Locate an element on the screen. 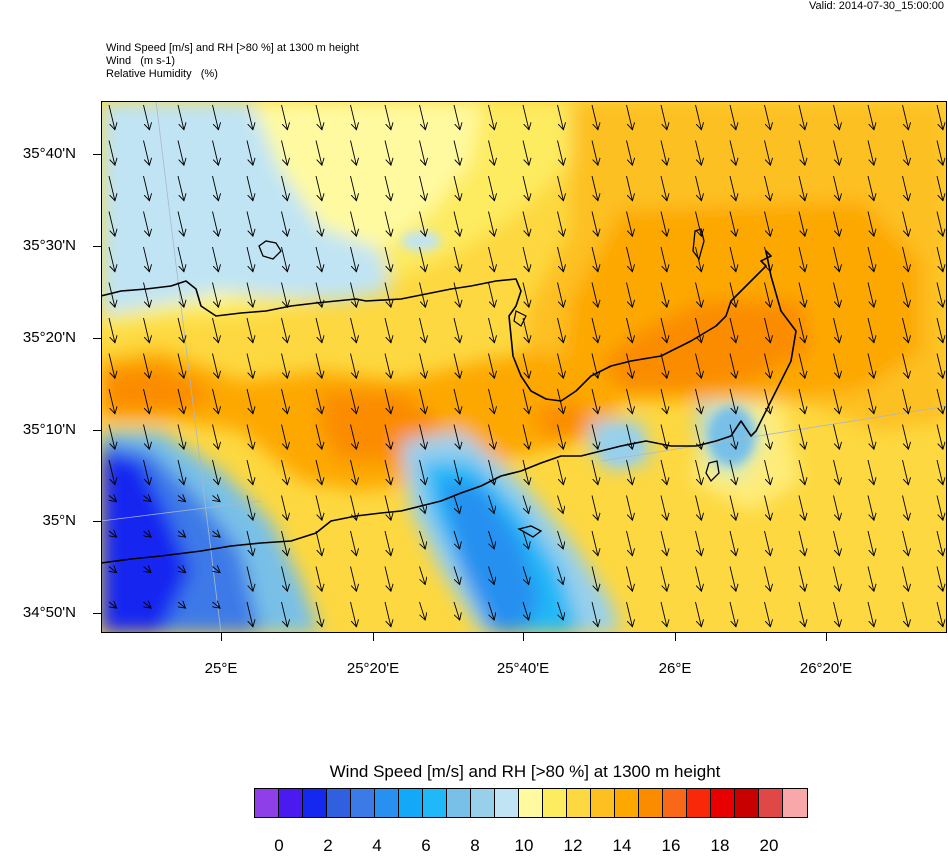 The image size is (948, 856). lon-label-26: 26°E is located at coordinates (675, 668).